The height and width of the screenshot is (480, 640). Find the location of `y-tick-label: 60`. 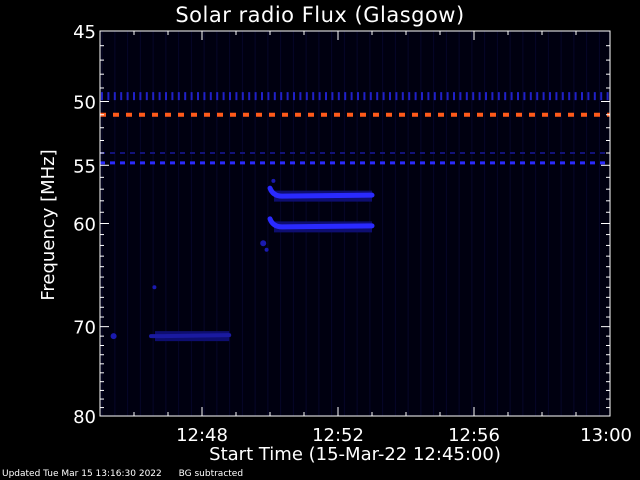

y-tick-label: 60 is located at coordinates (84, 225).